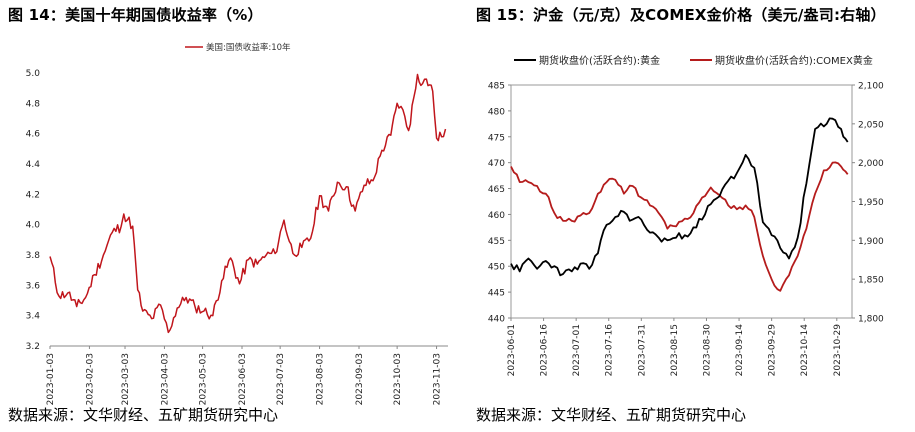 The height and width of the screenshot is (432, 915). I want to click on left-x-tick-label: 2023-10-03, so click(398, 379).